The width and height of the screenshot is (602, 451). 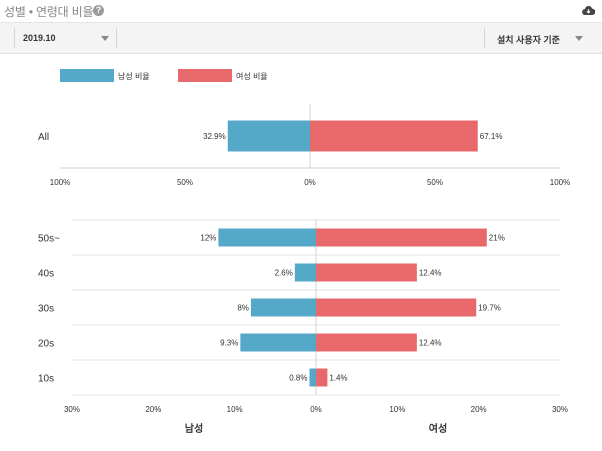 I want to click on category-label: All, so click(x=43, y=137).